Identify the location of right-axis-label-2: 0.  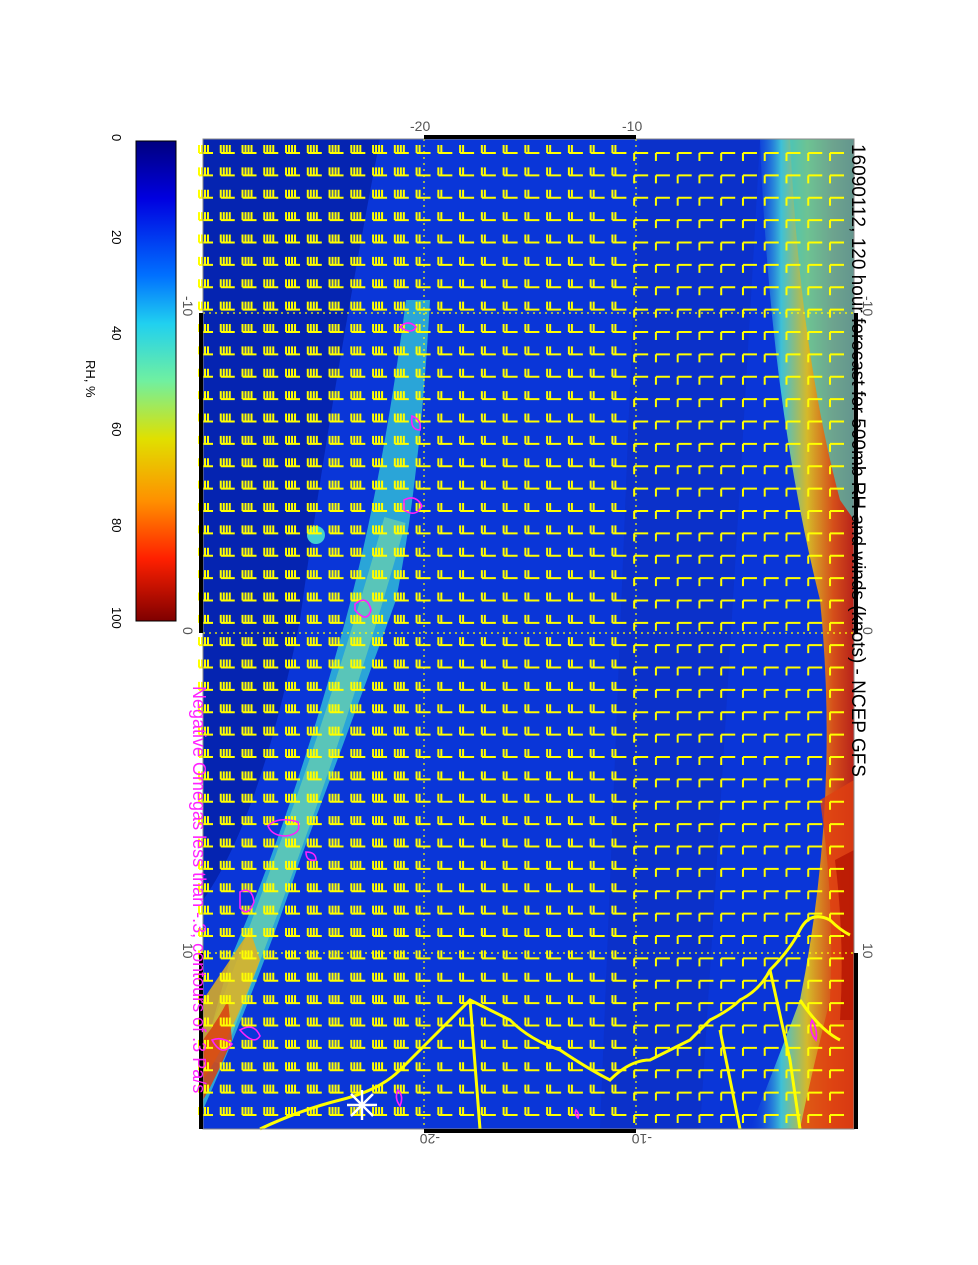
(868, 631).